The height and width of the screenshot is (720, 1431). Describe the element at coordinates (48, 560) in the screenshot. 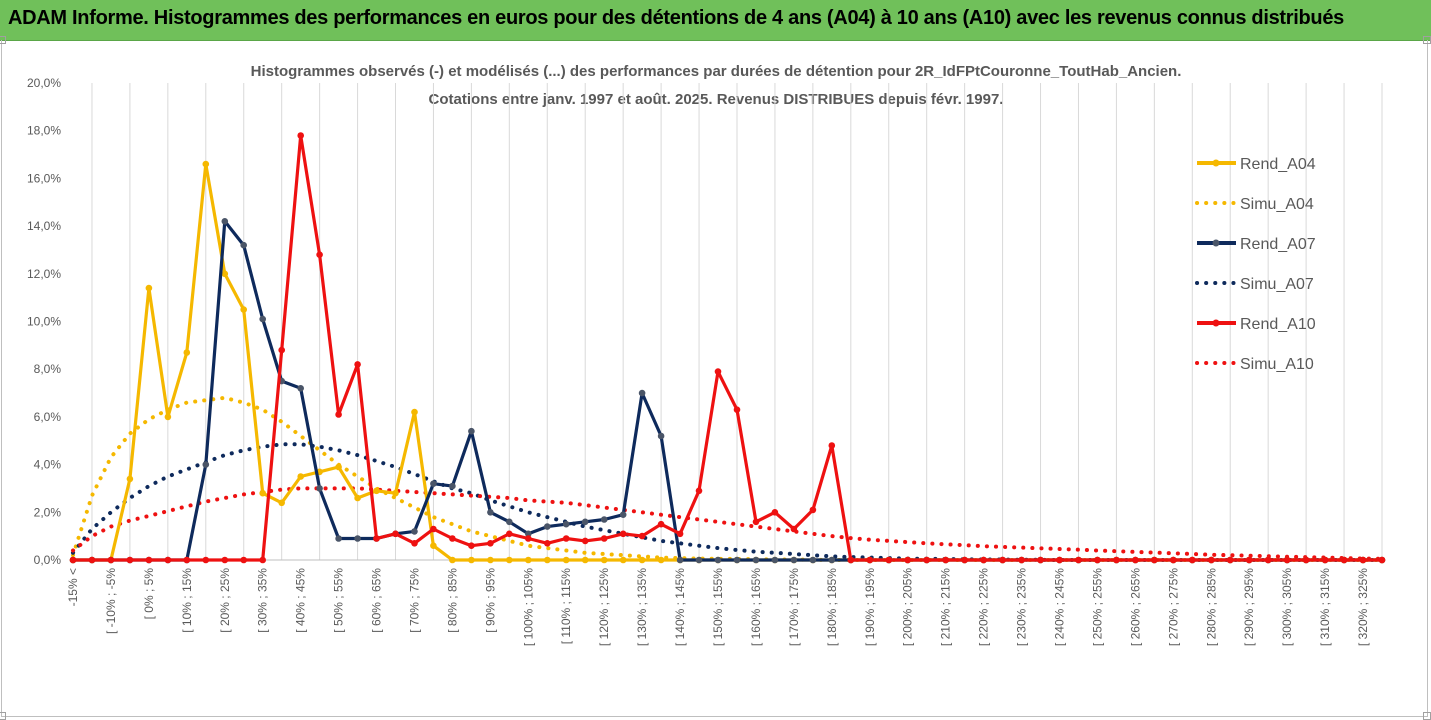

I see `y-tick-label: 0,0%` at that location.